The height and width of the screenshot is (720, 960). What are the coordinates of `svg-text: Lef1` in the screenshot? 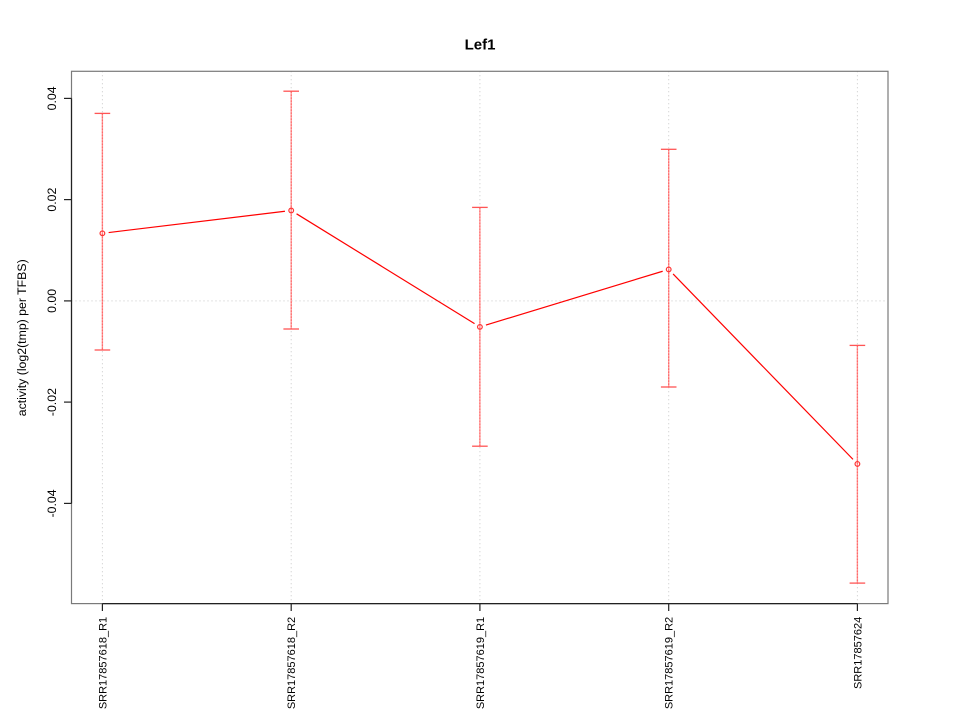 It's located at (480, 45).